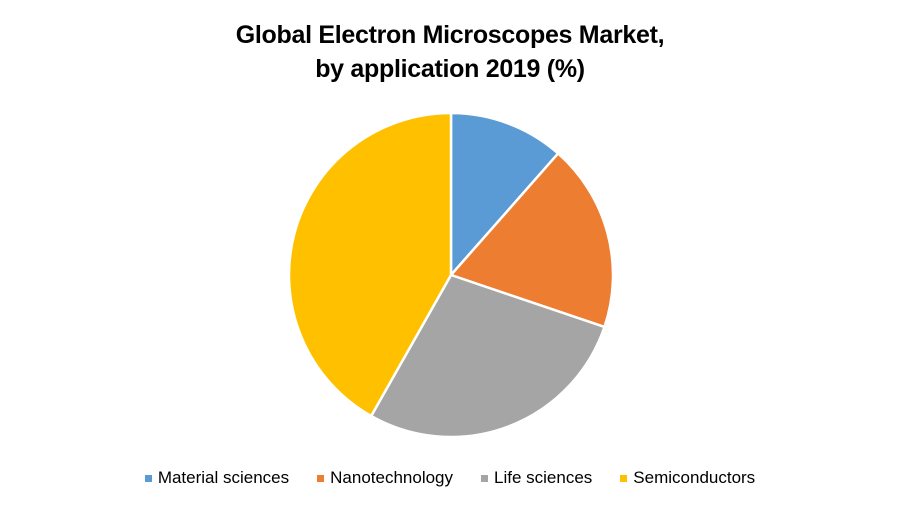 Image resolution: width=900 pixels, height=510 pixels. I want to click on legend-label: Semiconductors, so click(694, 477).